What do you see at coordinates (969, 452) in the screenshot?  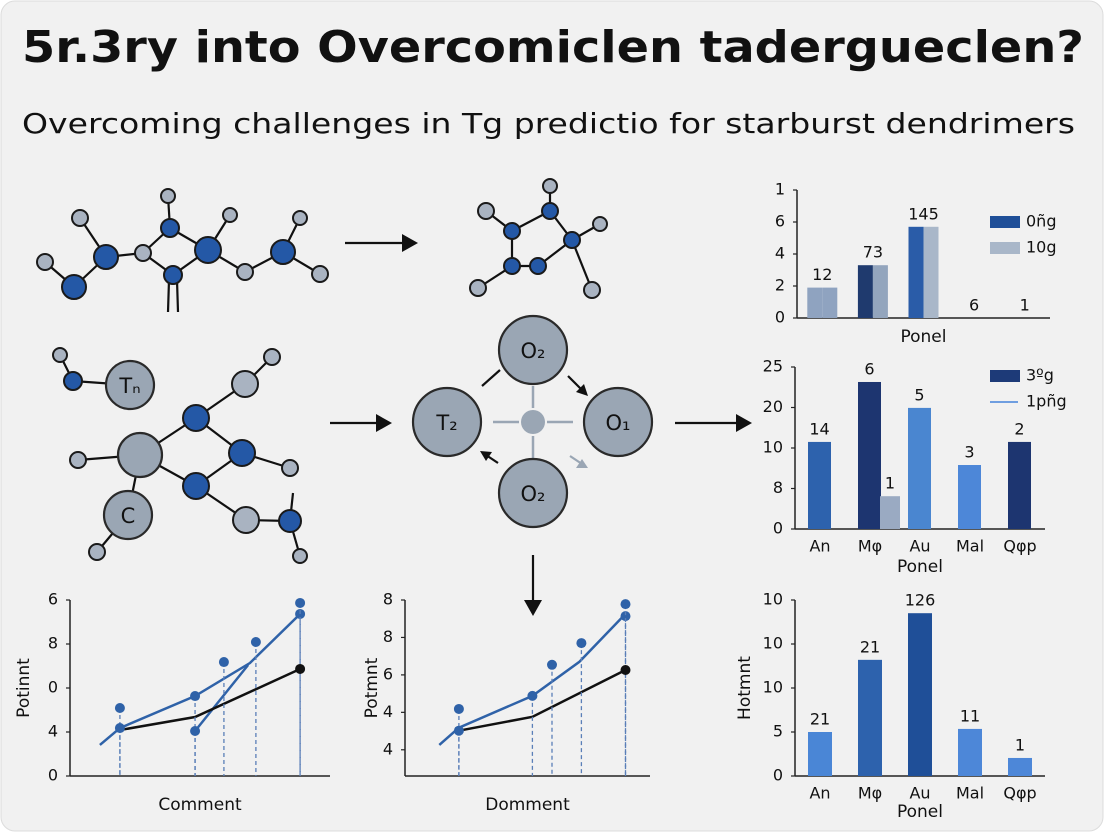 I see `bar-label: 3` at bounding box center [969, 452].